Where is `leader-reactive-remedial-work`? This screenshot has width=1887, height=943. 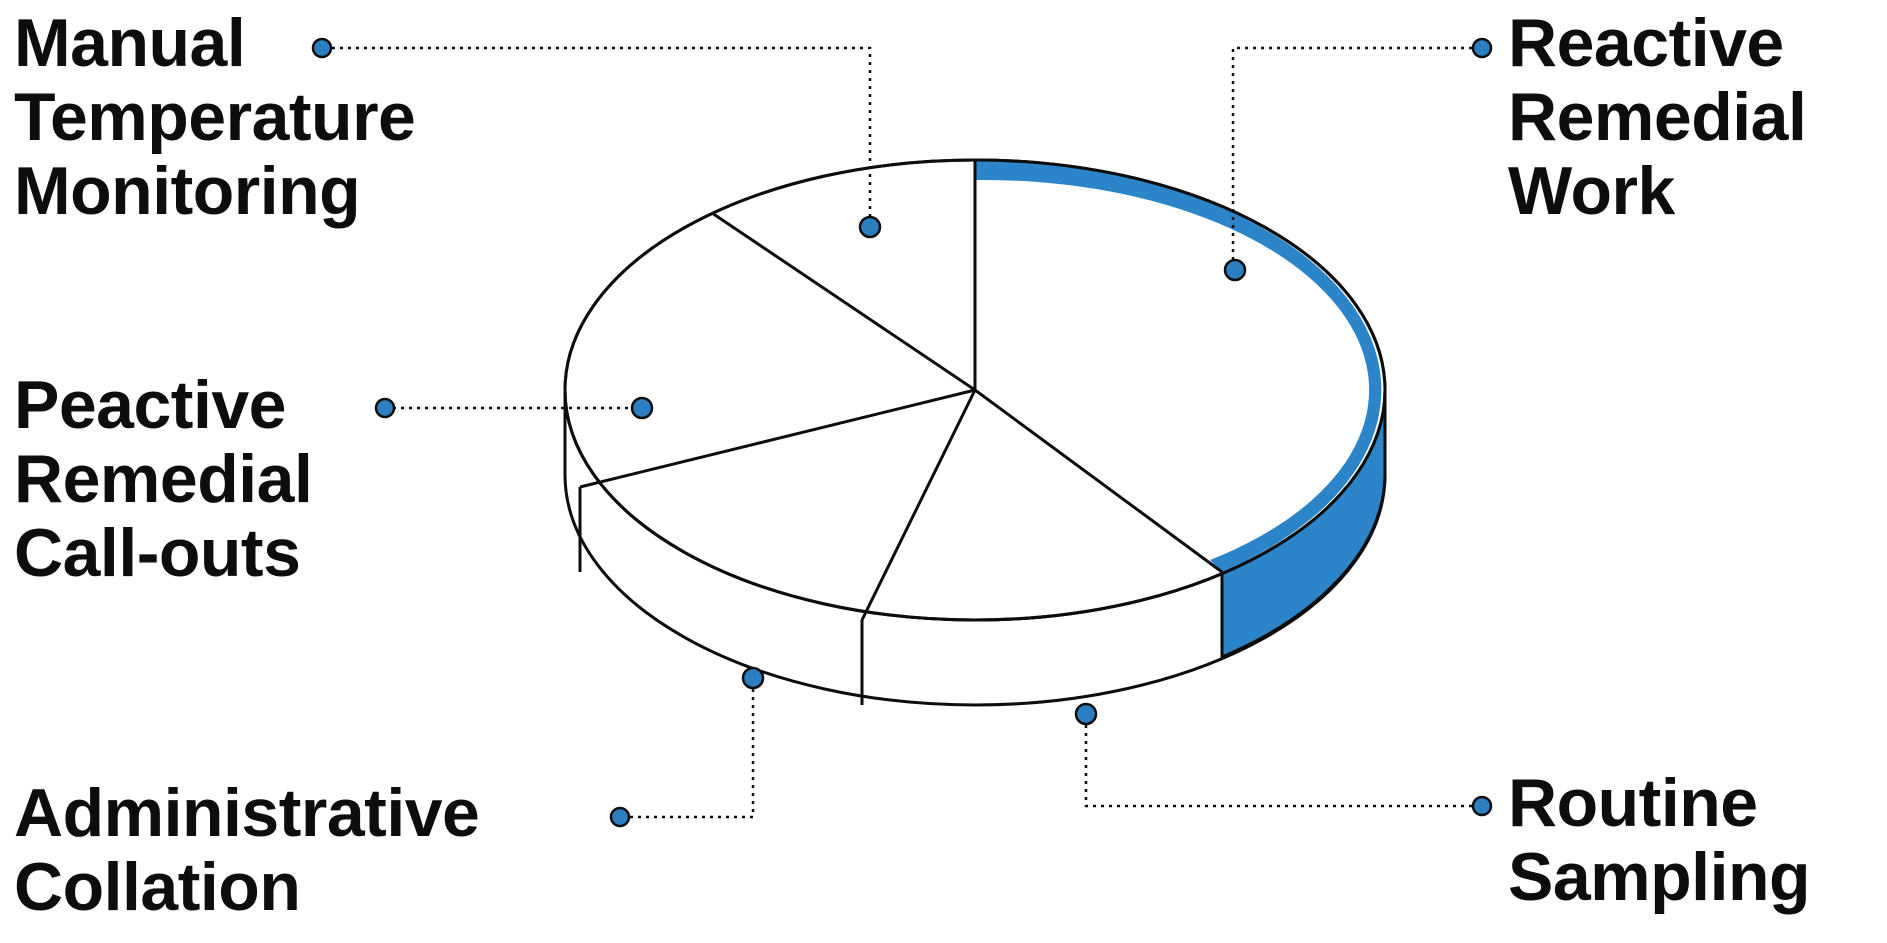 leader-reactive-remedial-work is located at coordinates (1355, 158).